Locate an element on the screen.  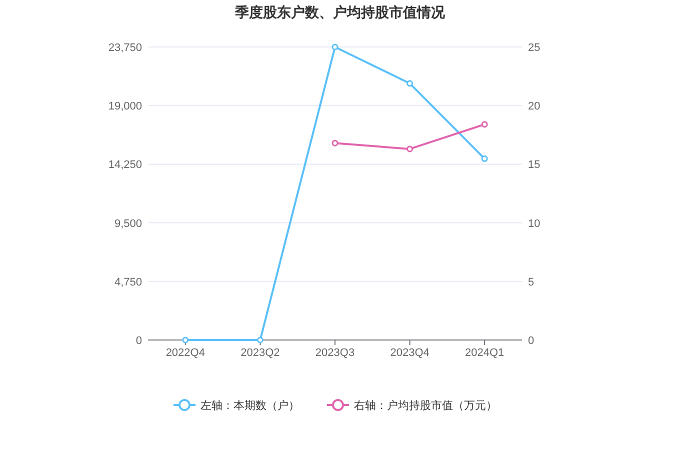
y2-tick-label: 10 is located at coordinates (534, 224).